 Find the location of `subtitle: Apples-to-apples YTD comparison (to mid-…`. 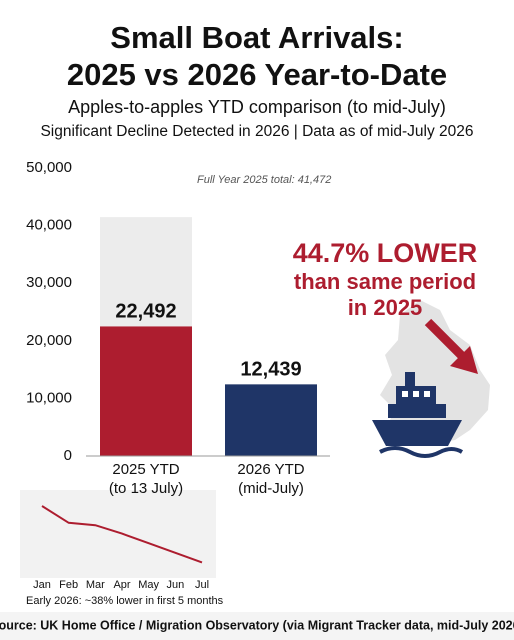

subtitle: Apples-to-apples YTD comparison (to mid-… is located at coordinates (257, 107).